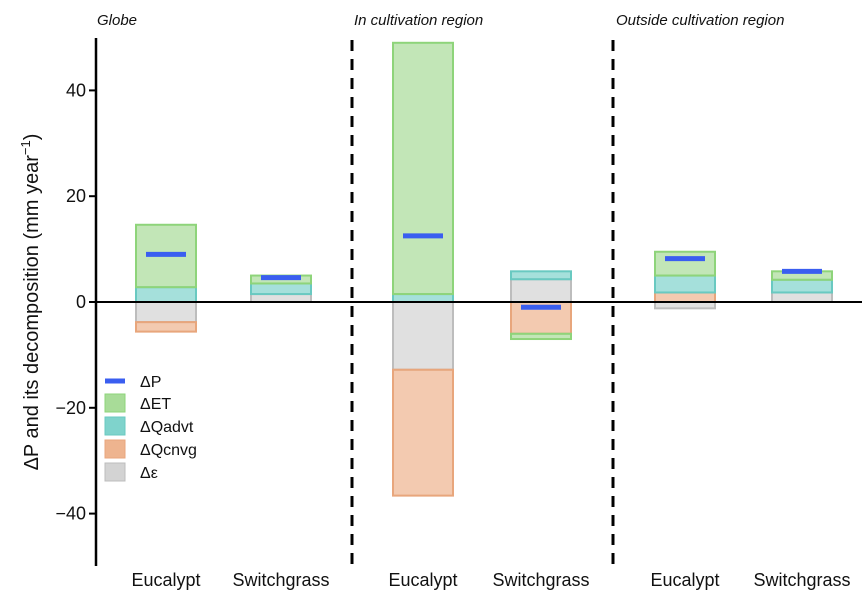 Image resolution: width=862 pixels, height=594 pixels. Describe the element at coordinates (280, 580) in the screenshot. I see `category-label-globe-switchgrass: Switchgrass` at that location.